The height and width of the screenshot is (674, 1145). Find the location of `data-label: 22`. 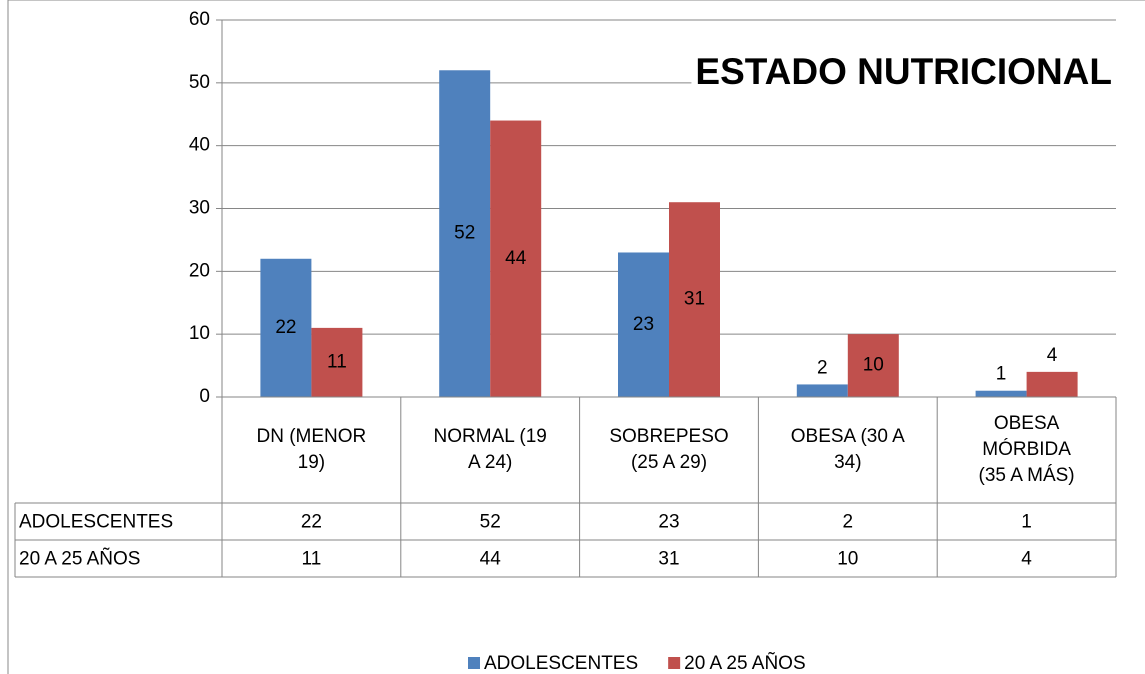

data-label: 22 is located at coordinates (285, 327).